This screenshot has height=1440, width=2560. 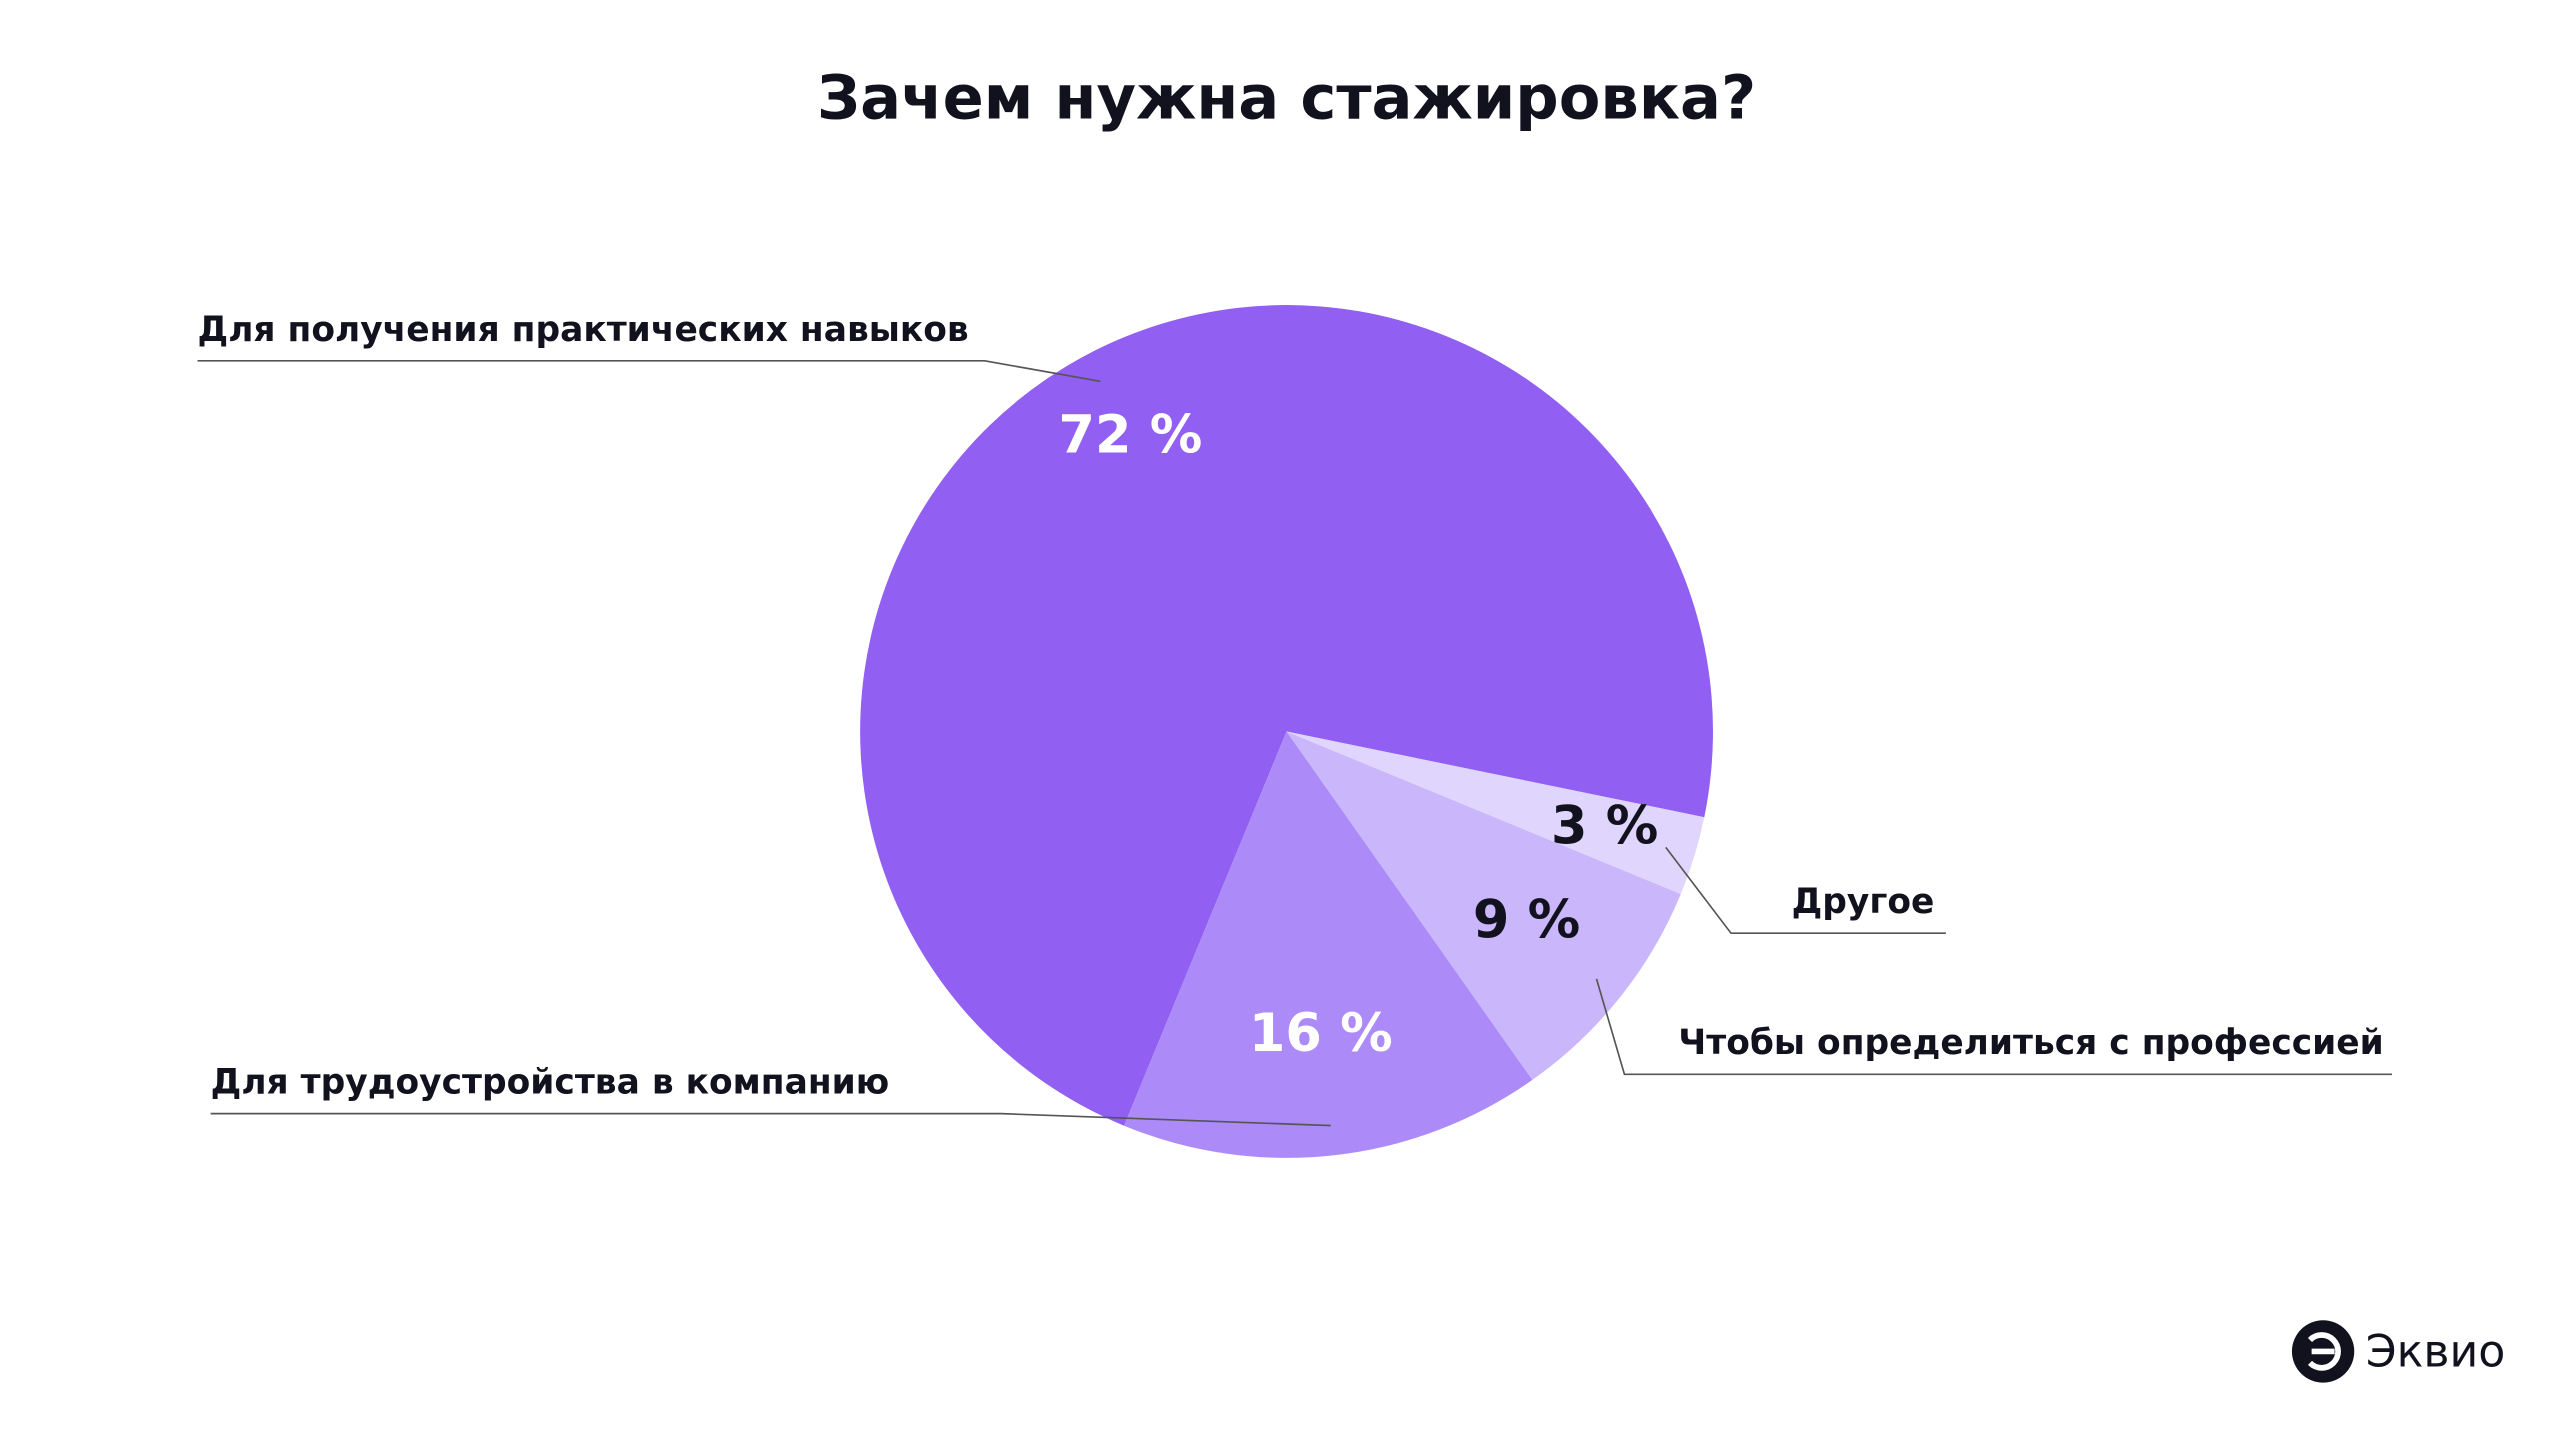 I want to click on chart-title: Зачем нужна стажировка?, so click(x=1286, y=98).